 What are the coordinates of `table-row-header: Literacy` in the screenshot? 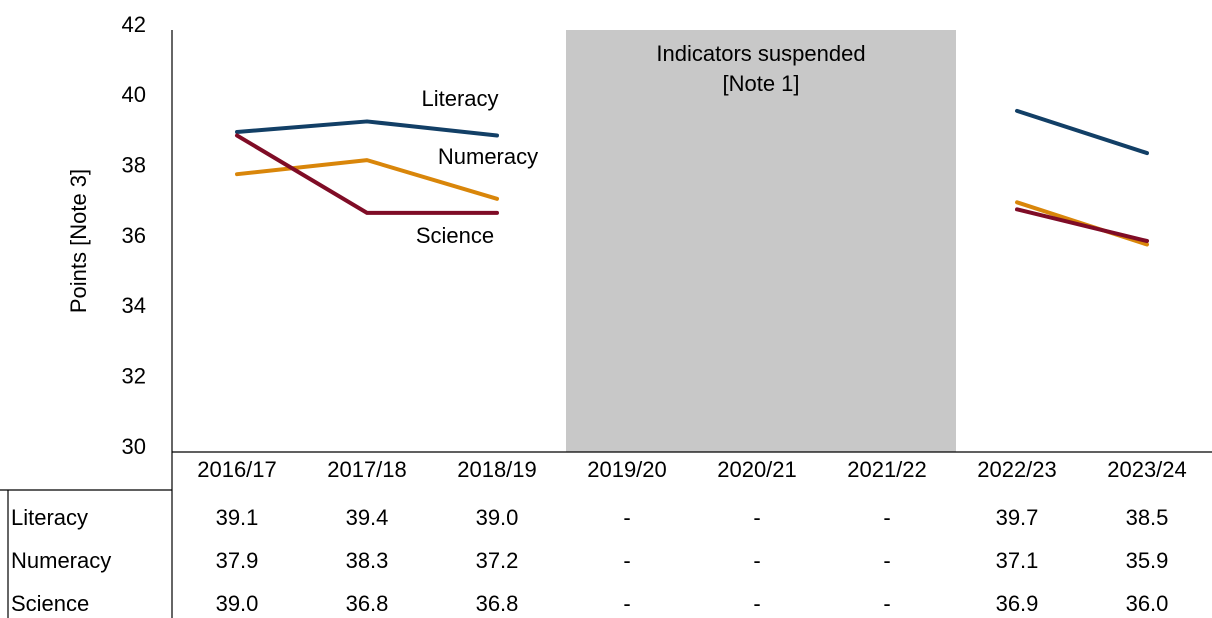 It's located at (49, 517).